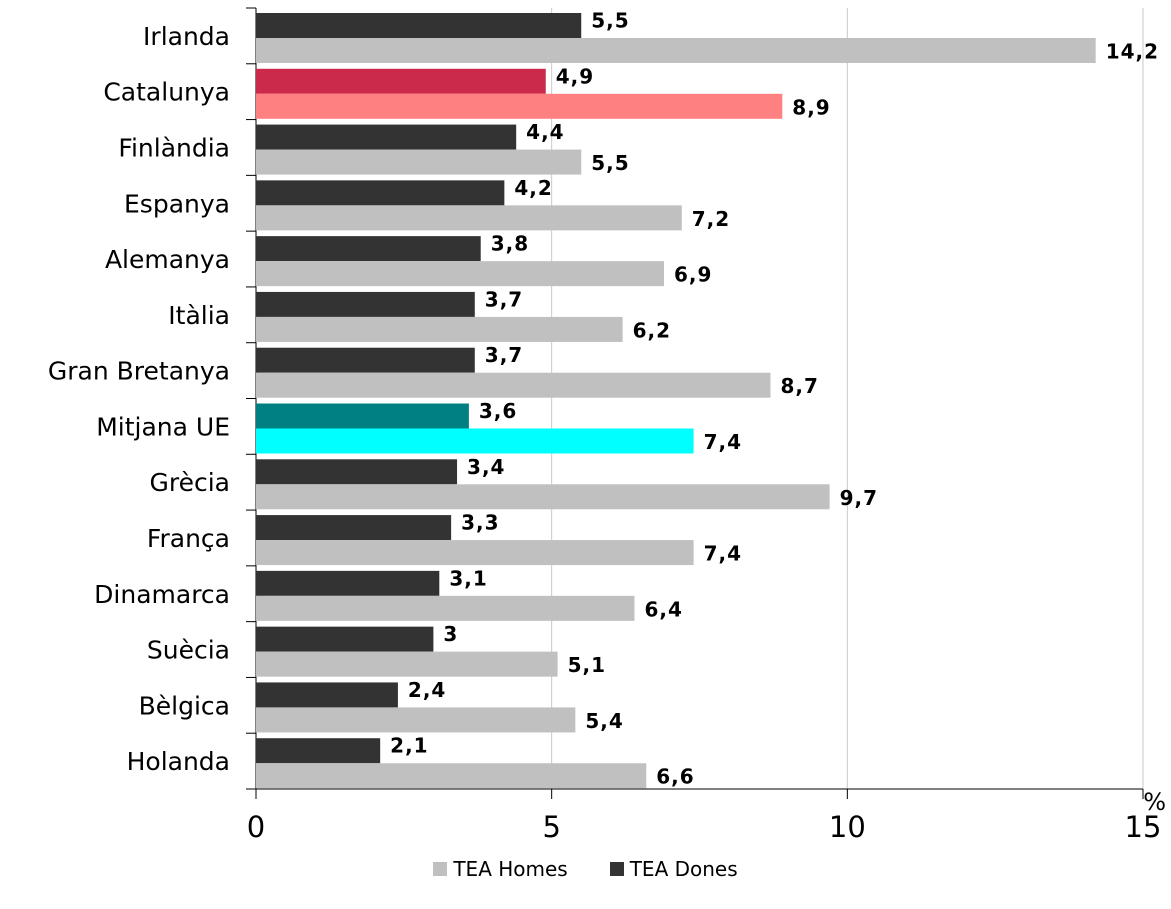  What do you see at coordinates (604, 721) in the screenshot?
I see `value-label-homes: 5,4` at bounding box center [604, 721].